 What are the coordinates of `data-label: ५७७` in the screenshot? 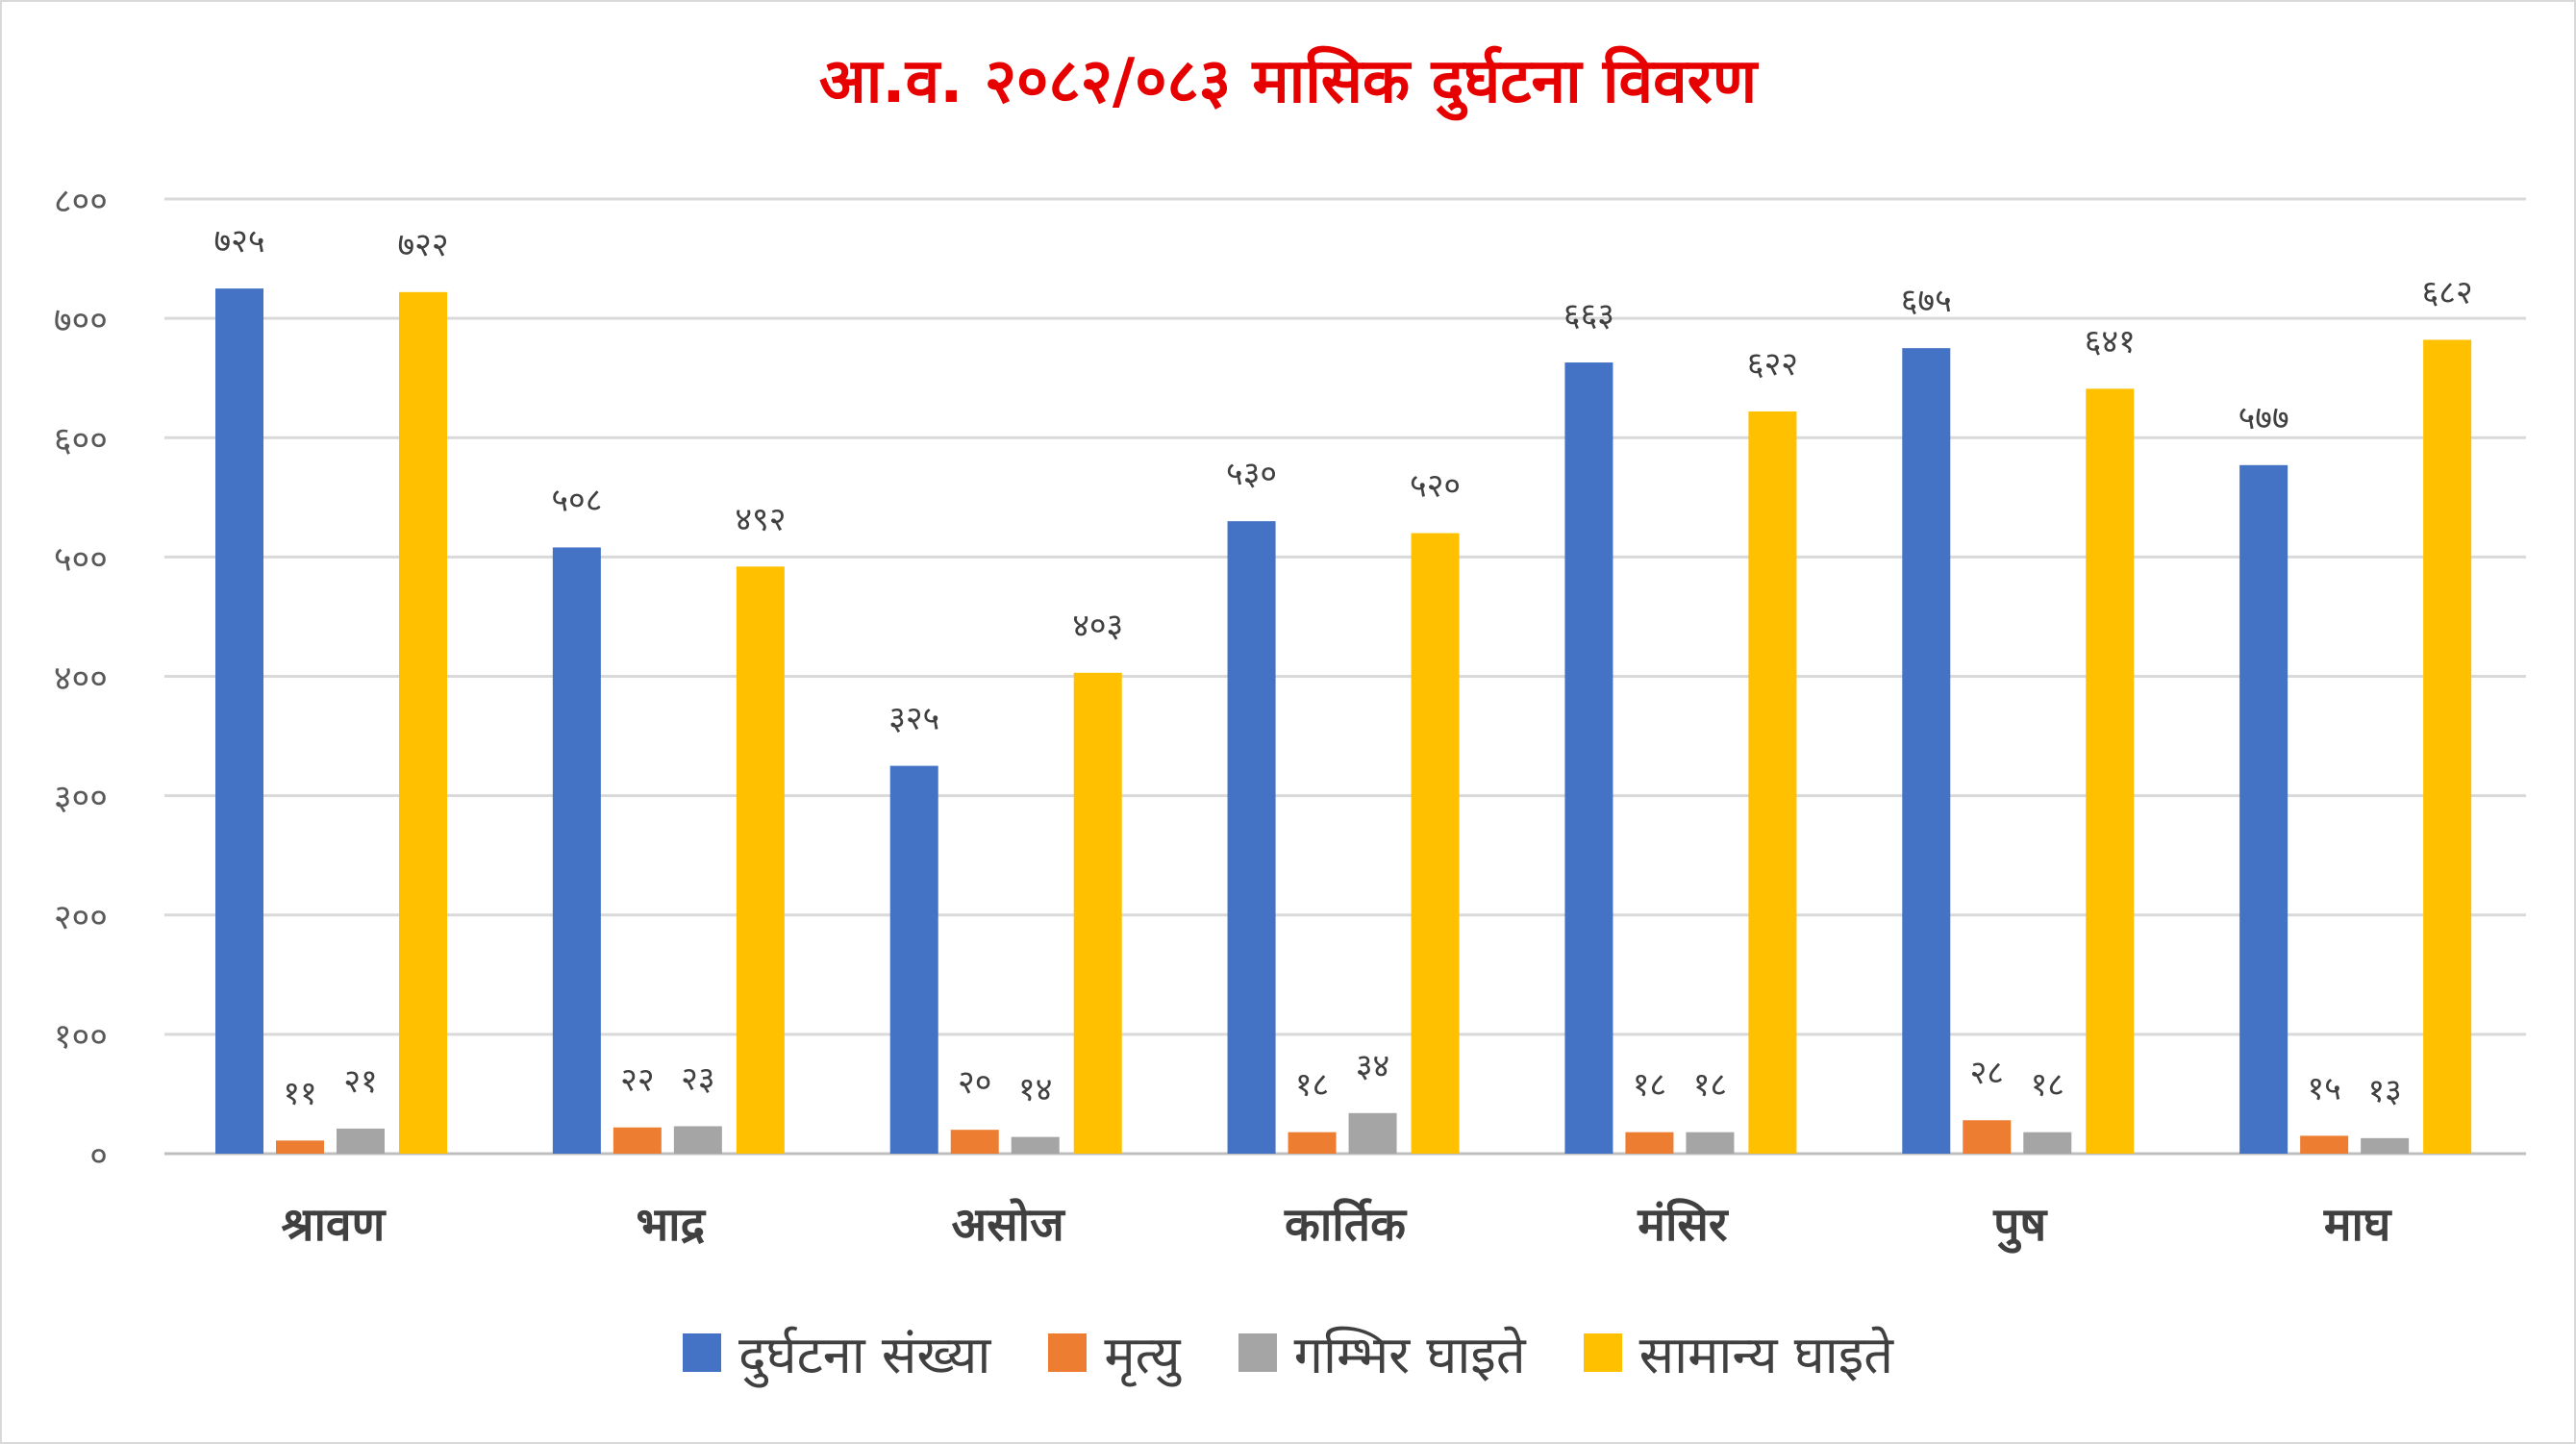 It's located at (2263, 418).